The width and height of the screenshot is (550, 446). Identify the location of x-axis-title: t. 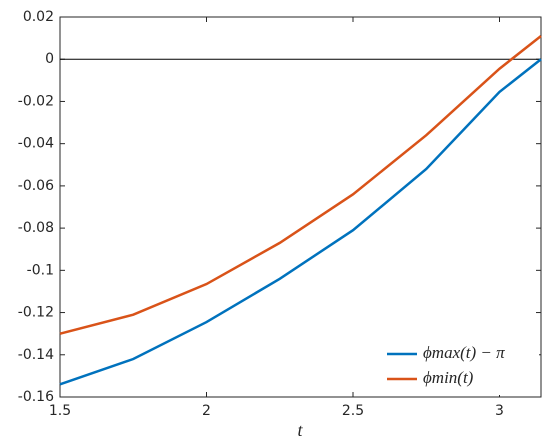
(300, 430).